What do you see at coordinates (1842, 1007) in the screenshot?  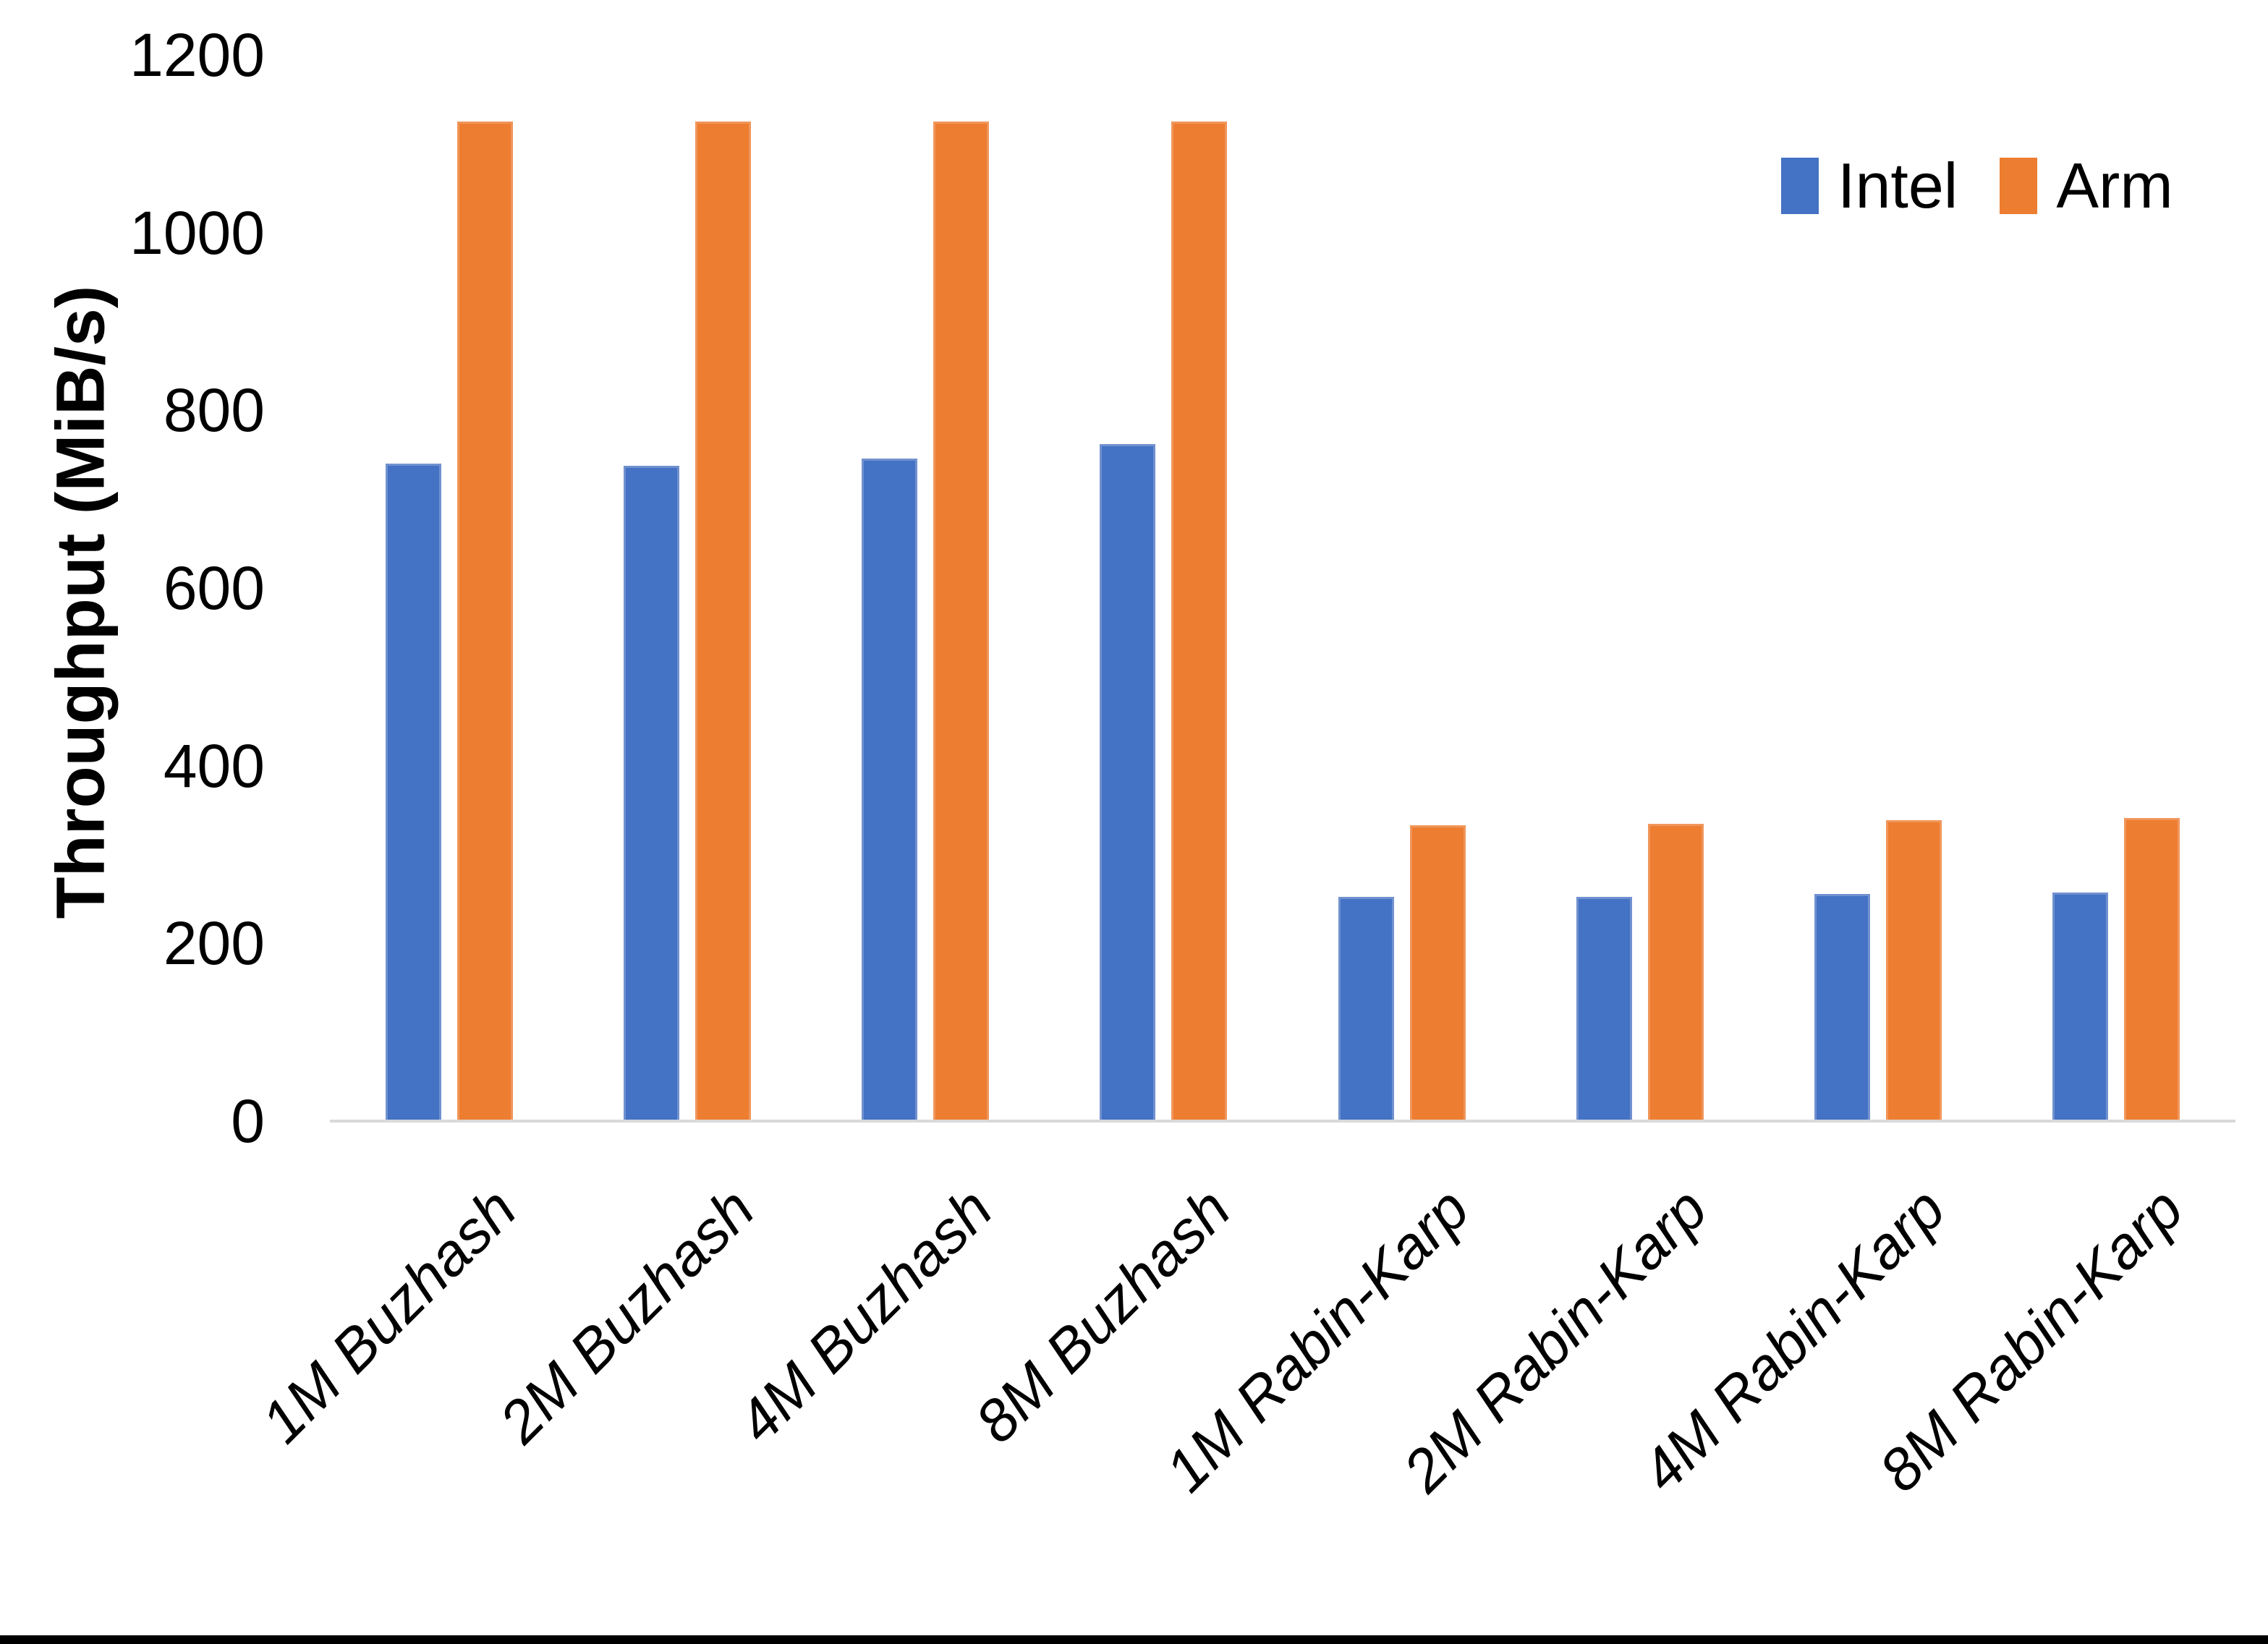 I see `bar-intel-4m-rabin-karp` at bounding box center [1842, 1007].